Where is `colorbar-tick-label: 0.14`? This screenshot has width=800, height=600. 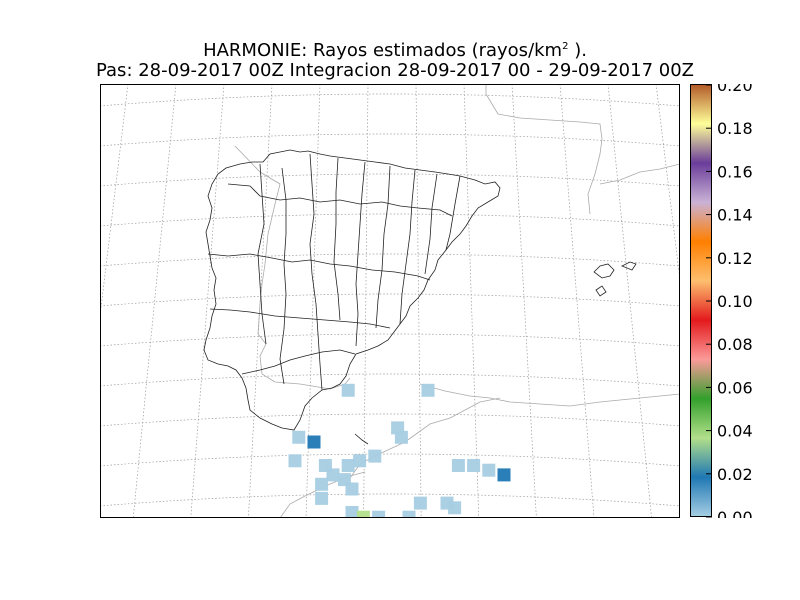
colorbar-tick-label: 0.14 is located at coordinates (735, 215).